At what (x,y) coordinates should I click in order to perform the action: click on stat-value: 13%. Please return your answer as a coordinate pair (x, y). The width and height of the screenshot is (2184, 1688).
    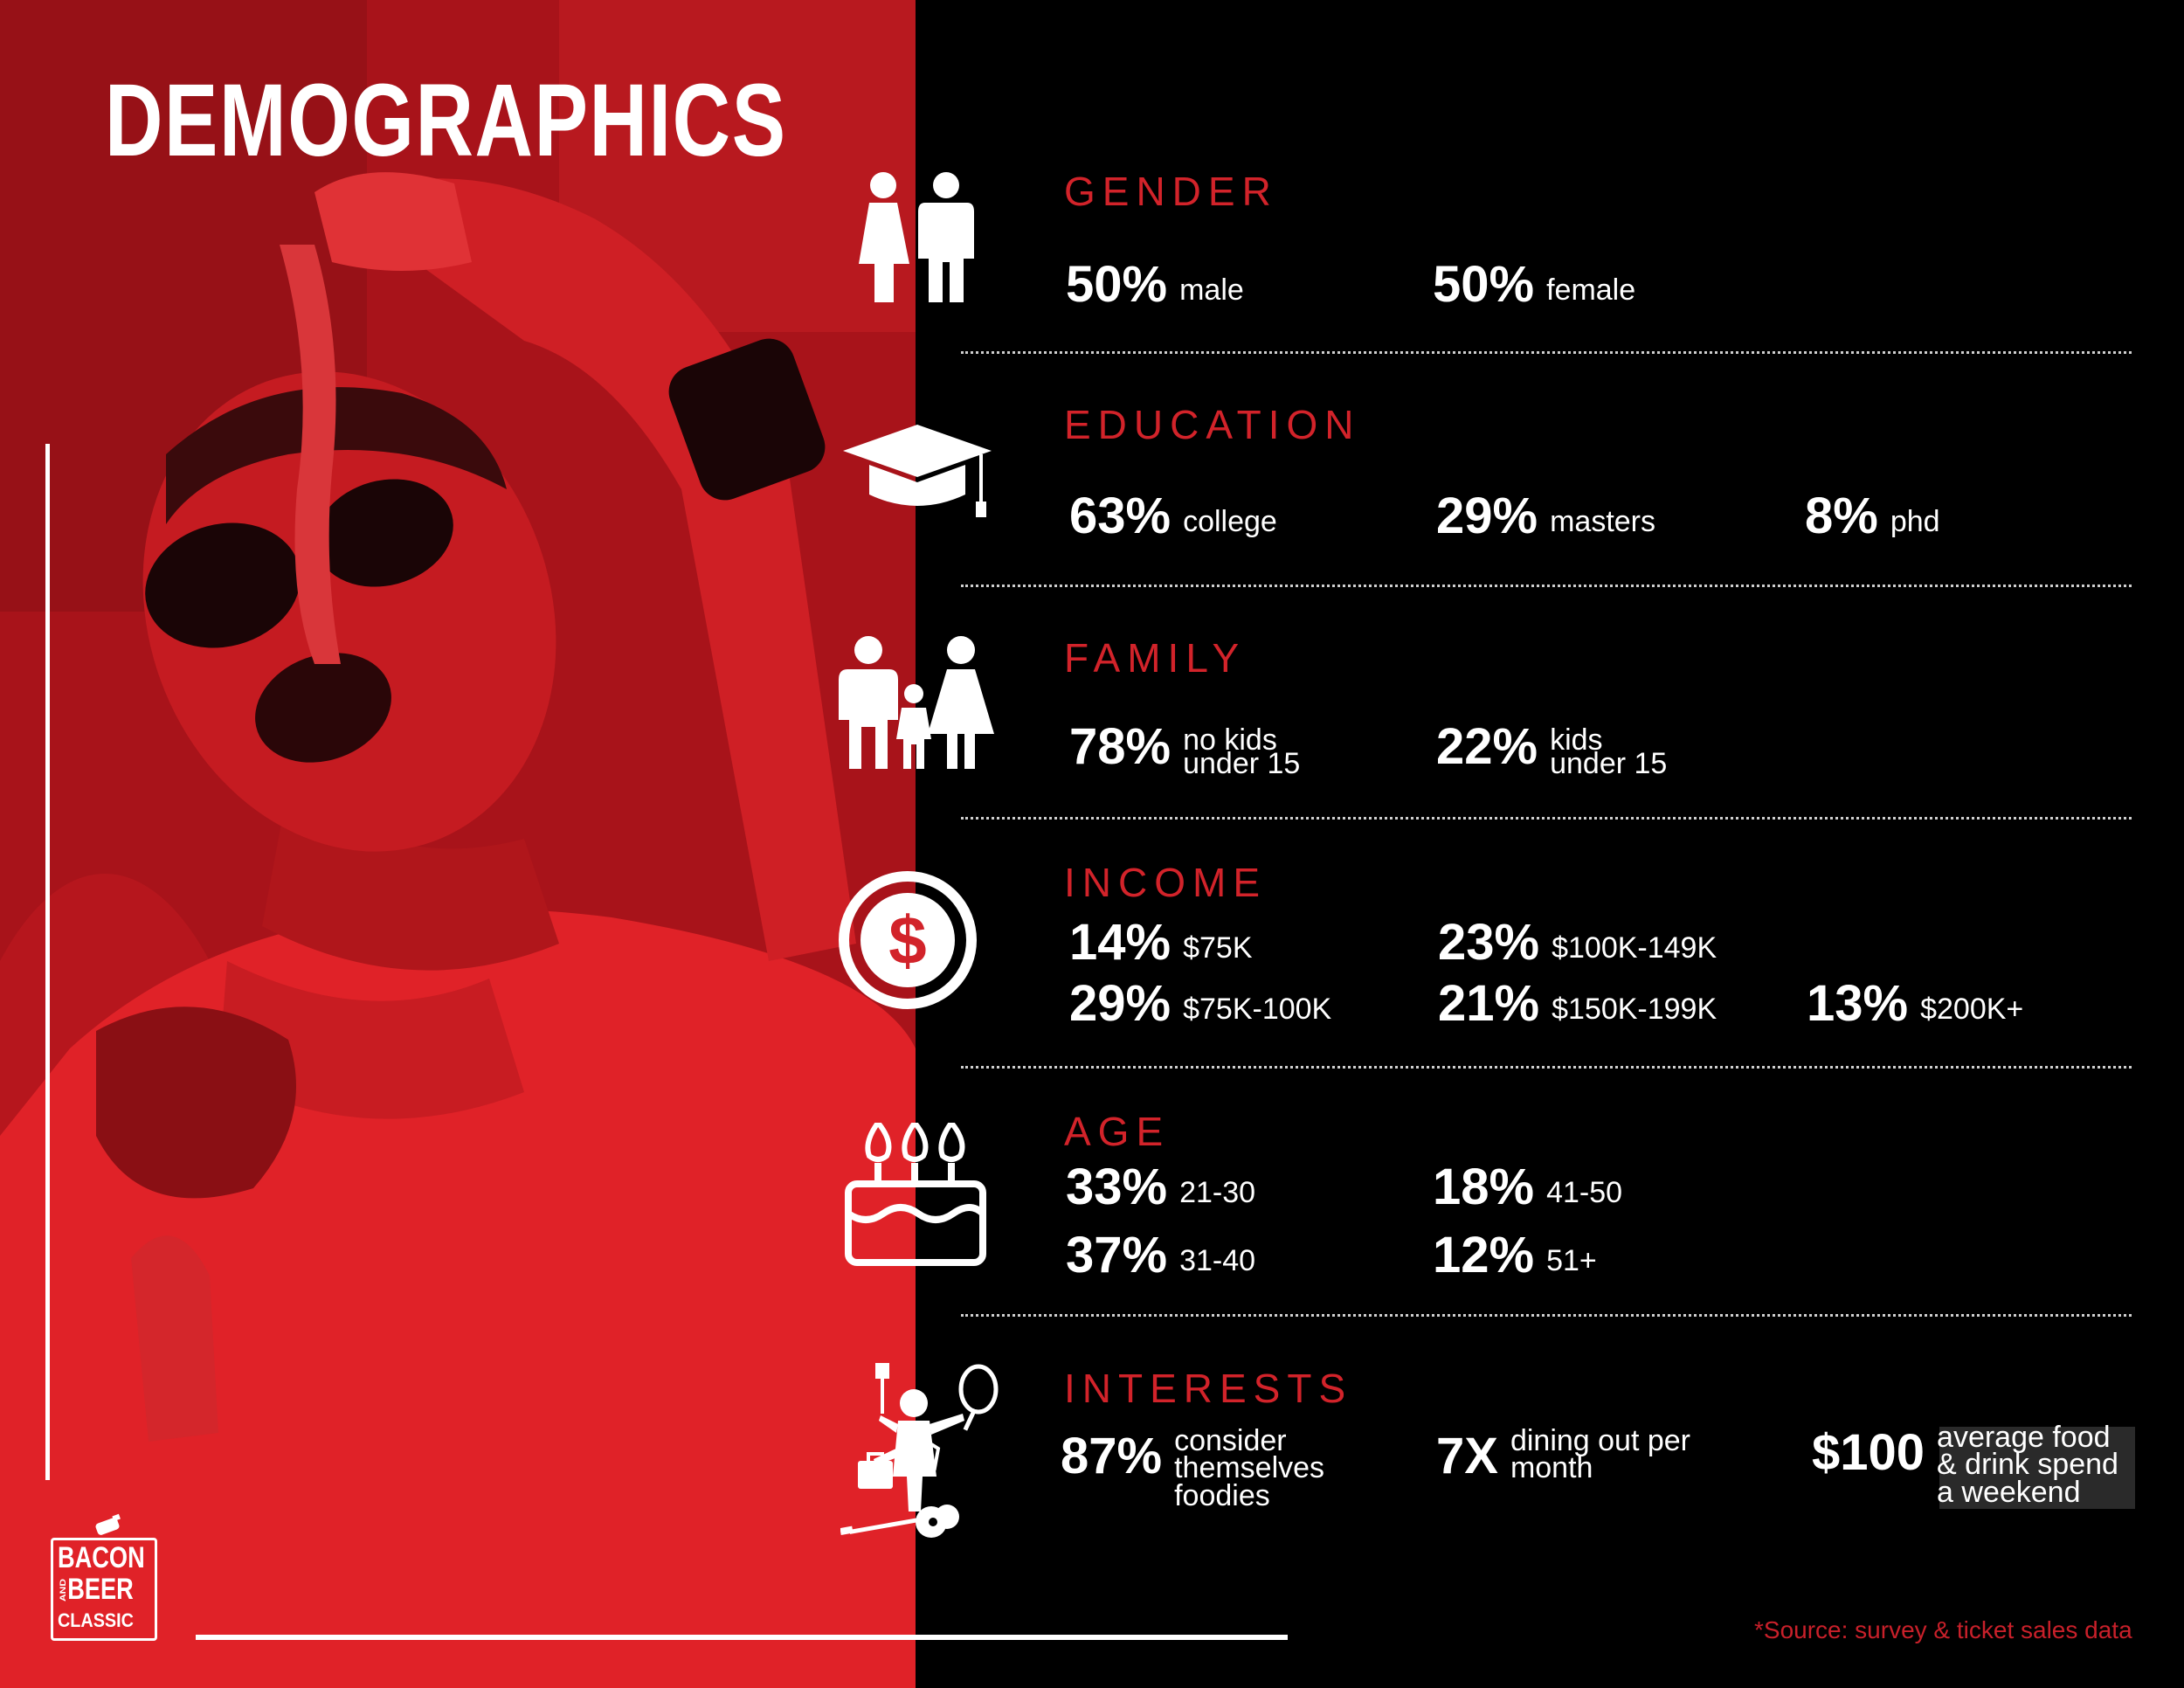
    Looking at the image, I should click on (1858, 1003).